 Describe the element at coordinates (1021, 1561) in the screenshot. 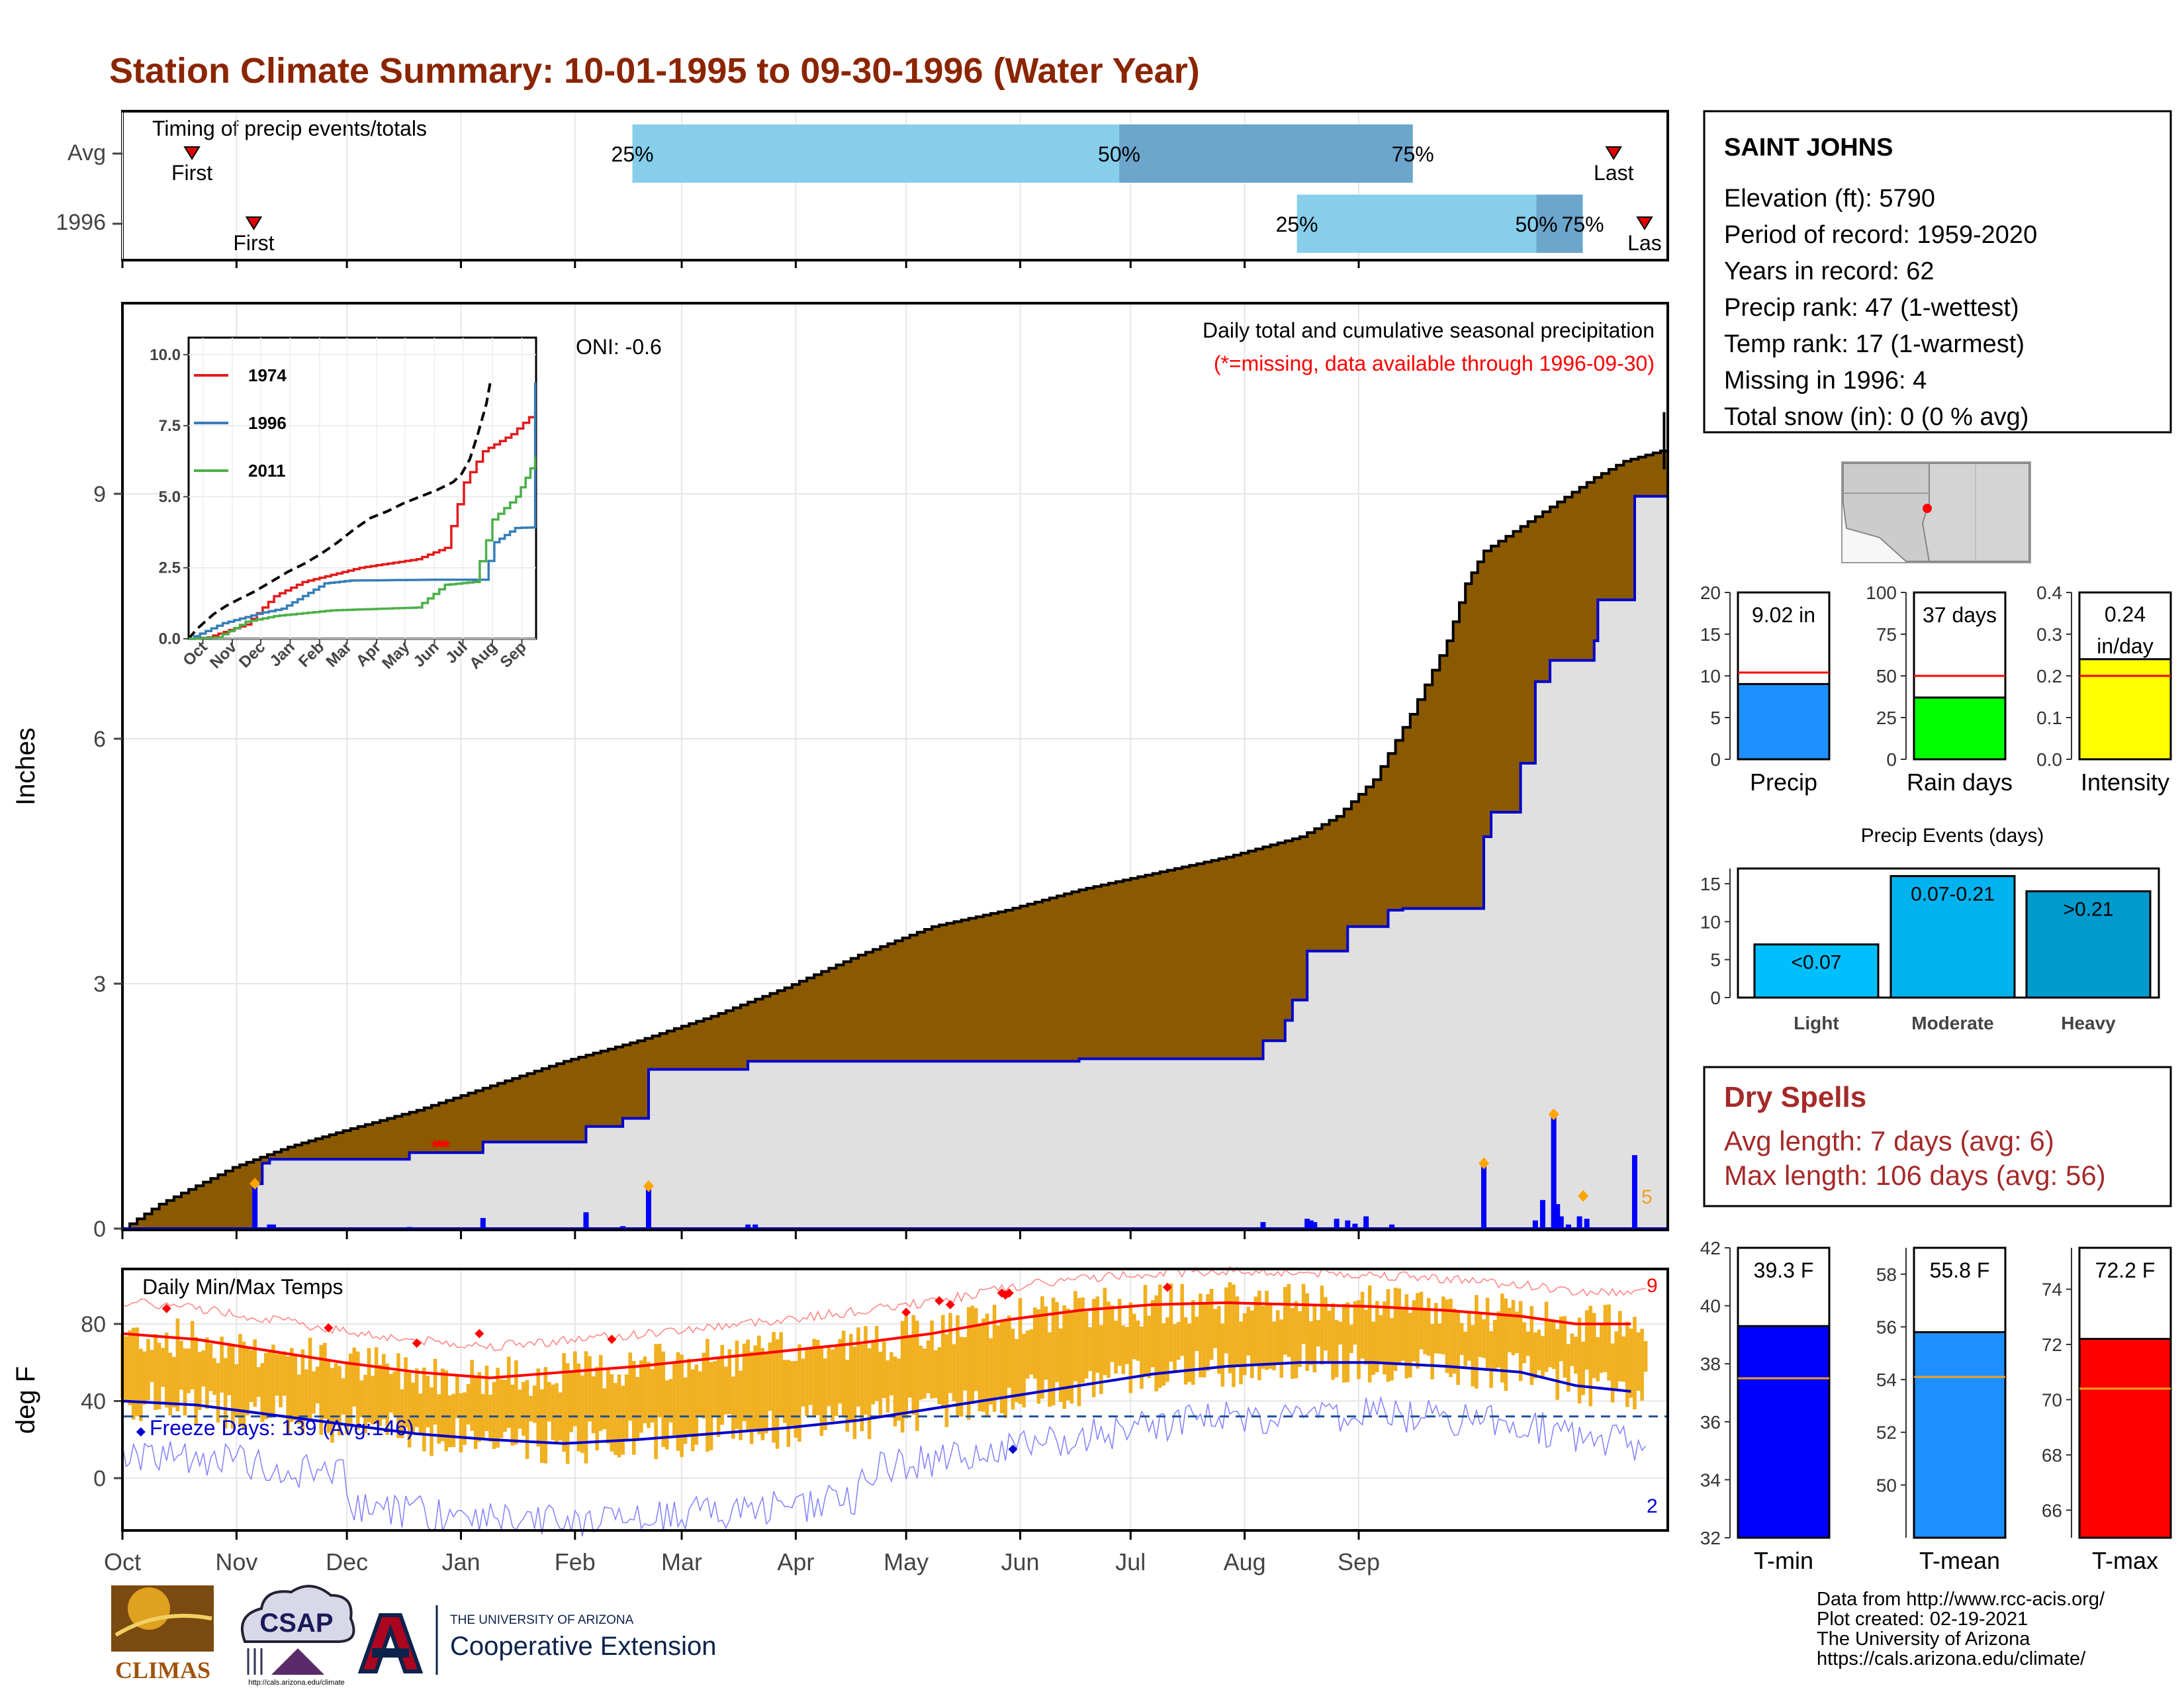

I see `month-label: Jun` at that location.